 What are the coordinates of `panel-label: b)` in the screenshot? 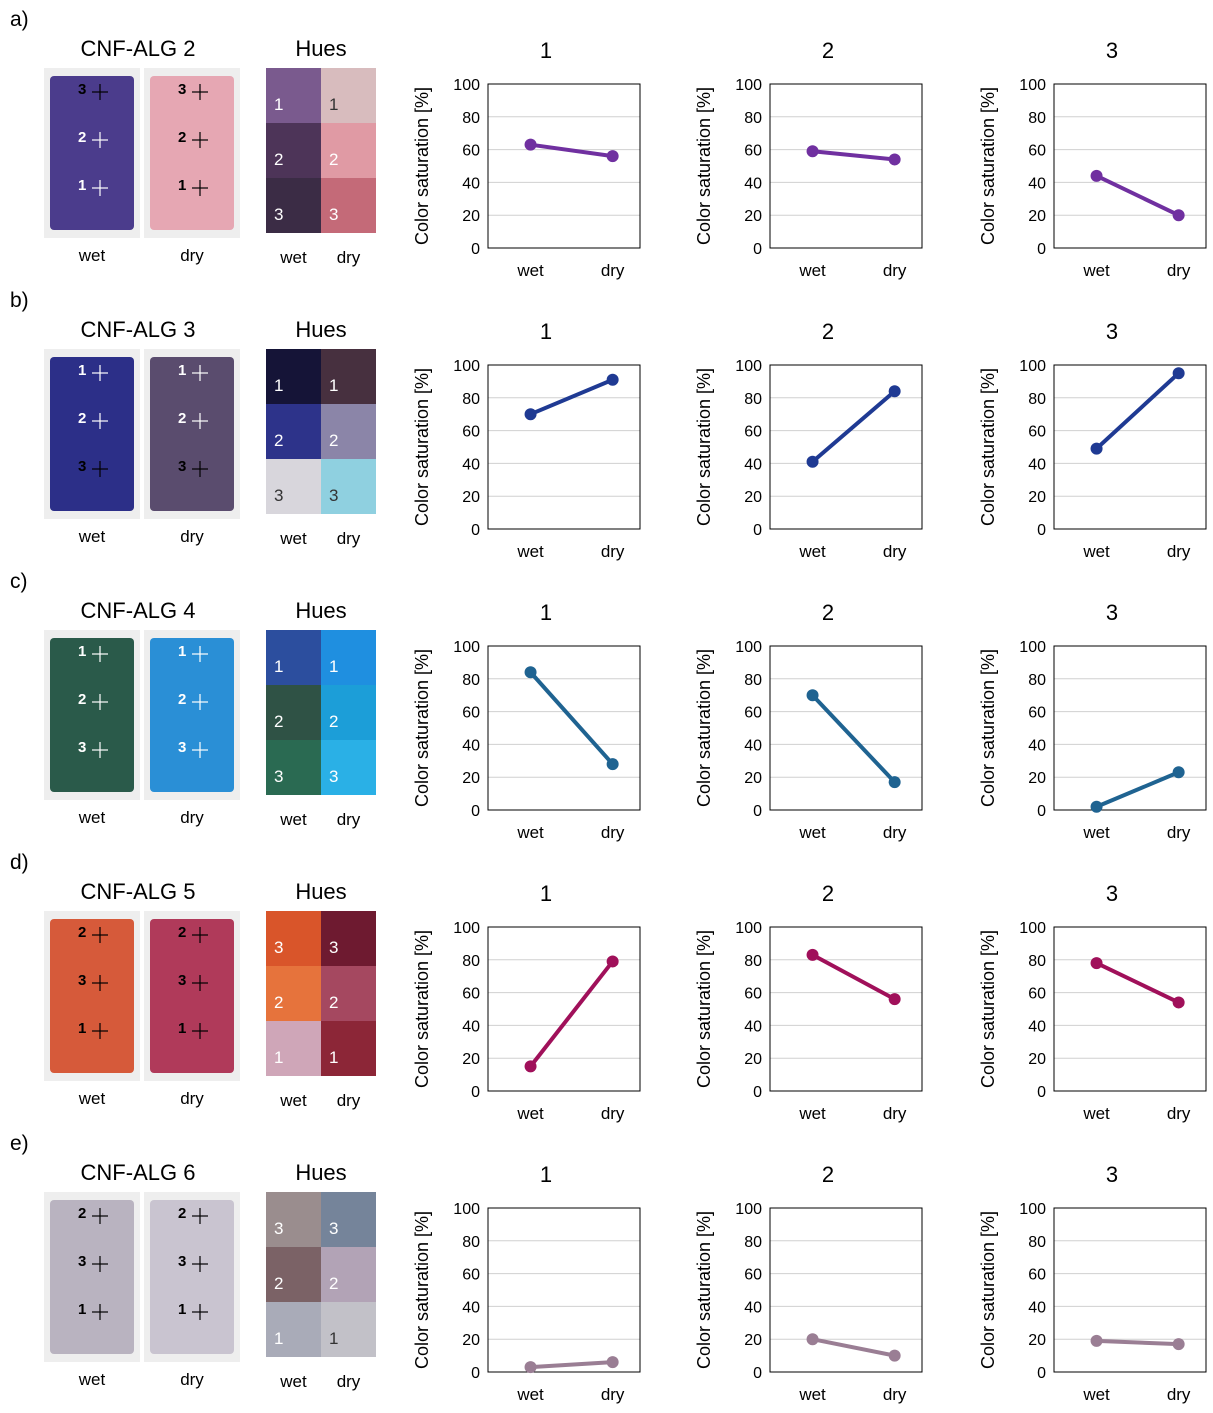 It's located at (19, 300).